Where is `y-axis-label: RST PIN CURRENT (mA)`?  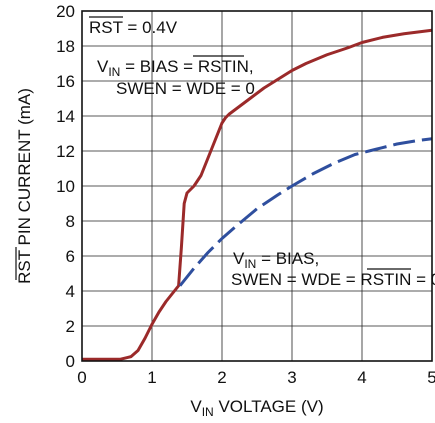 y-axis-label: RST PIN CURRENT (mA) is located at coordinates (24, 186).